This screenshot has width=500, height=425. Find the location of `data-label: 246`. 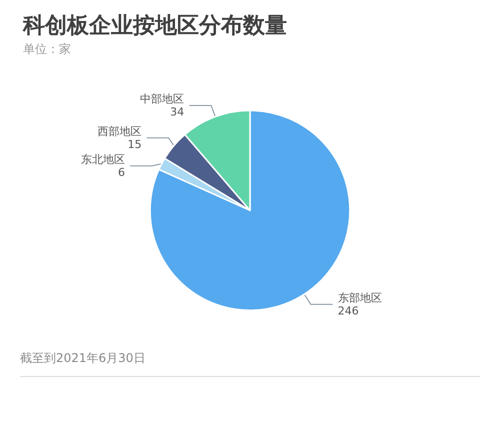

data-label: 246 is located at coordinates (348, 311).